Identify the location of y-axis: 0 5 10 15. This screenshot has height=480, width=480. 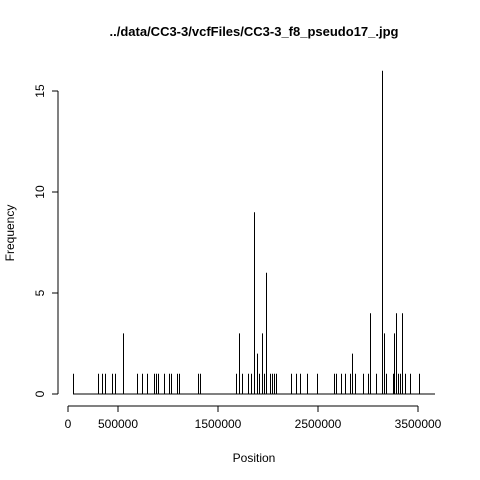
(46, 240).